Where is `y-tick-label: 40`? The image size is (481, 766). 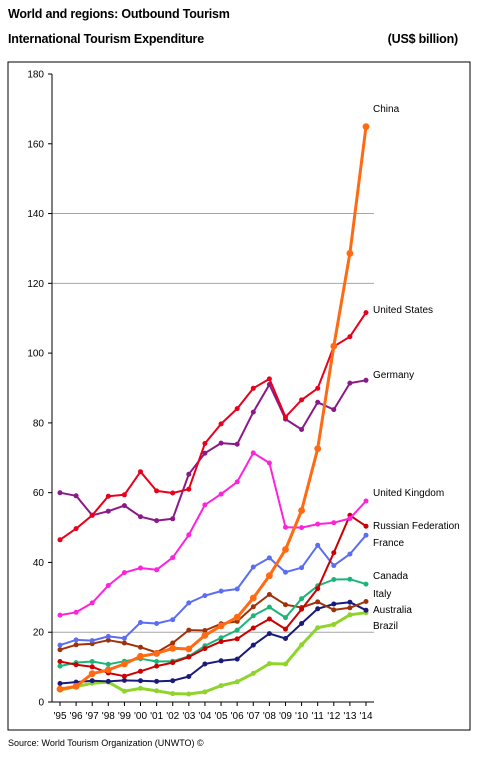 y-tick-label: 40 is located at coordinates (39, 563).